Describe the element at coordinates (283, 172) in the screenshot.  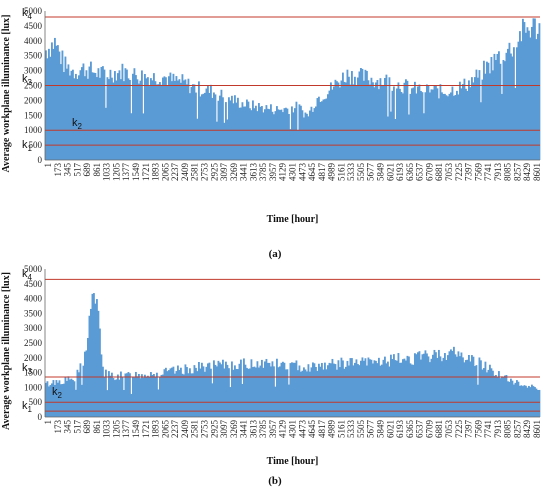
I see `x-tick-label: 4129` at that location.